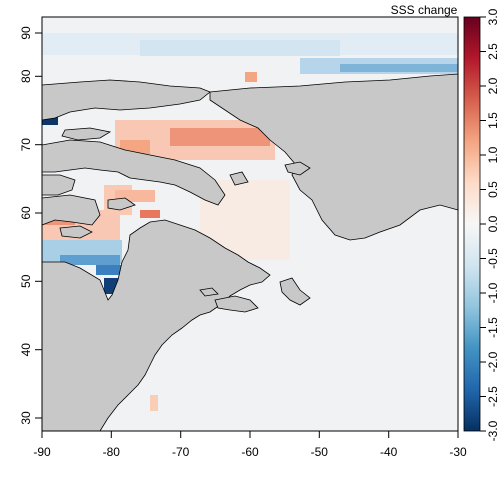 This screenshot has width=504, height=504. I want to click on baffin-island, so click(133, 172).